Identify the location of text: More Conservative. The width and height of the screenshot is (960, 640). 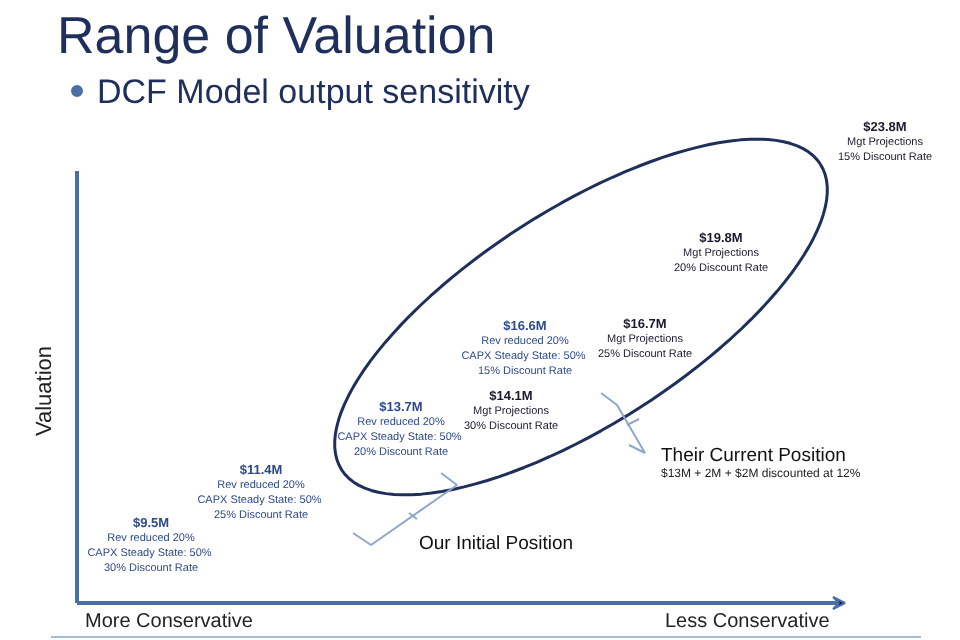
(169, 622).